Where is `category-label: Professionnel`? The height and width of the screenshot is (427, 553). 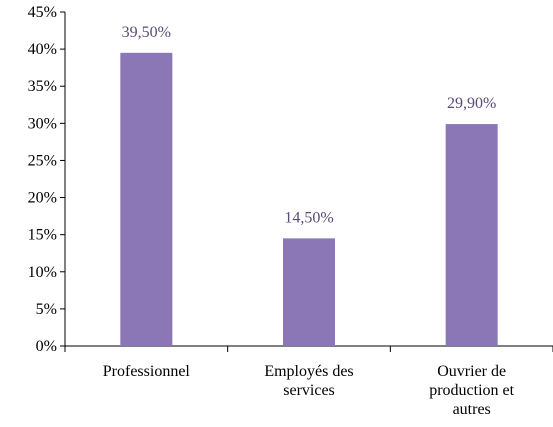 category-label: Professionnel is located at coordinates (147, 371).